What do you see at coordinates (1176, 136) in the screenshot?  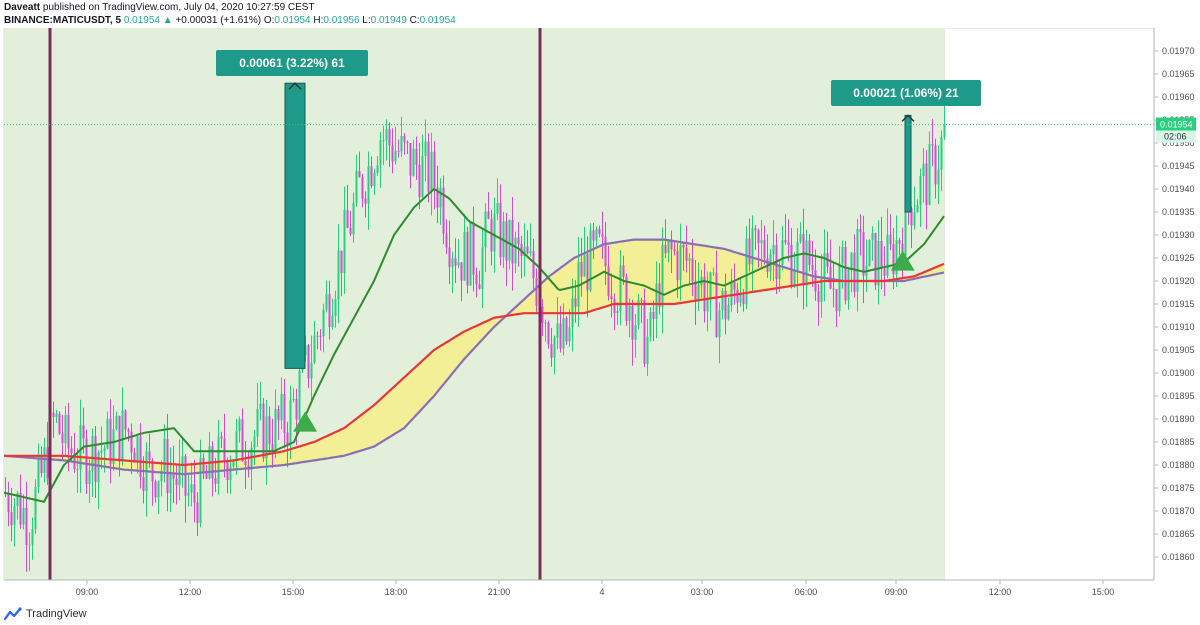 I see `countdown-badge` at bounding box center [1176, 136].